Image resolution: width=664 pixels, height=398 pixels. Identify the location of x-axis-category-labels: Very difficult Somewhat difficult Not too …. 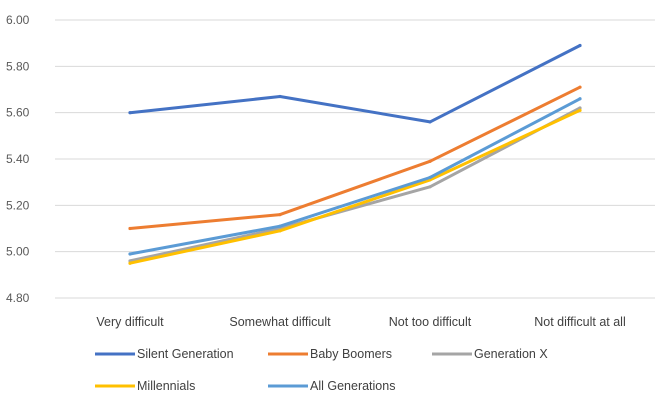
(360, 322).